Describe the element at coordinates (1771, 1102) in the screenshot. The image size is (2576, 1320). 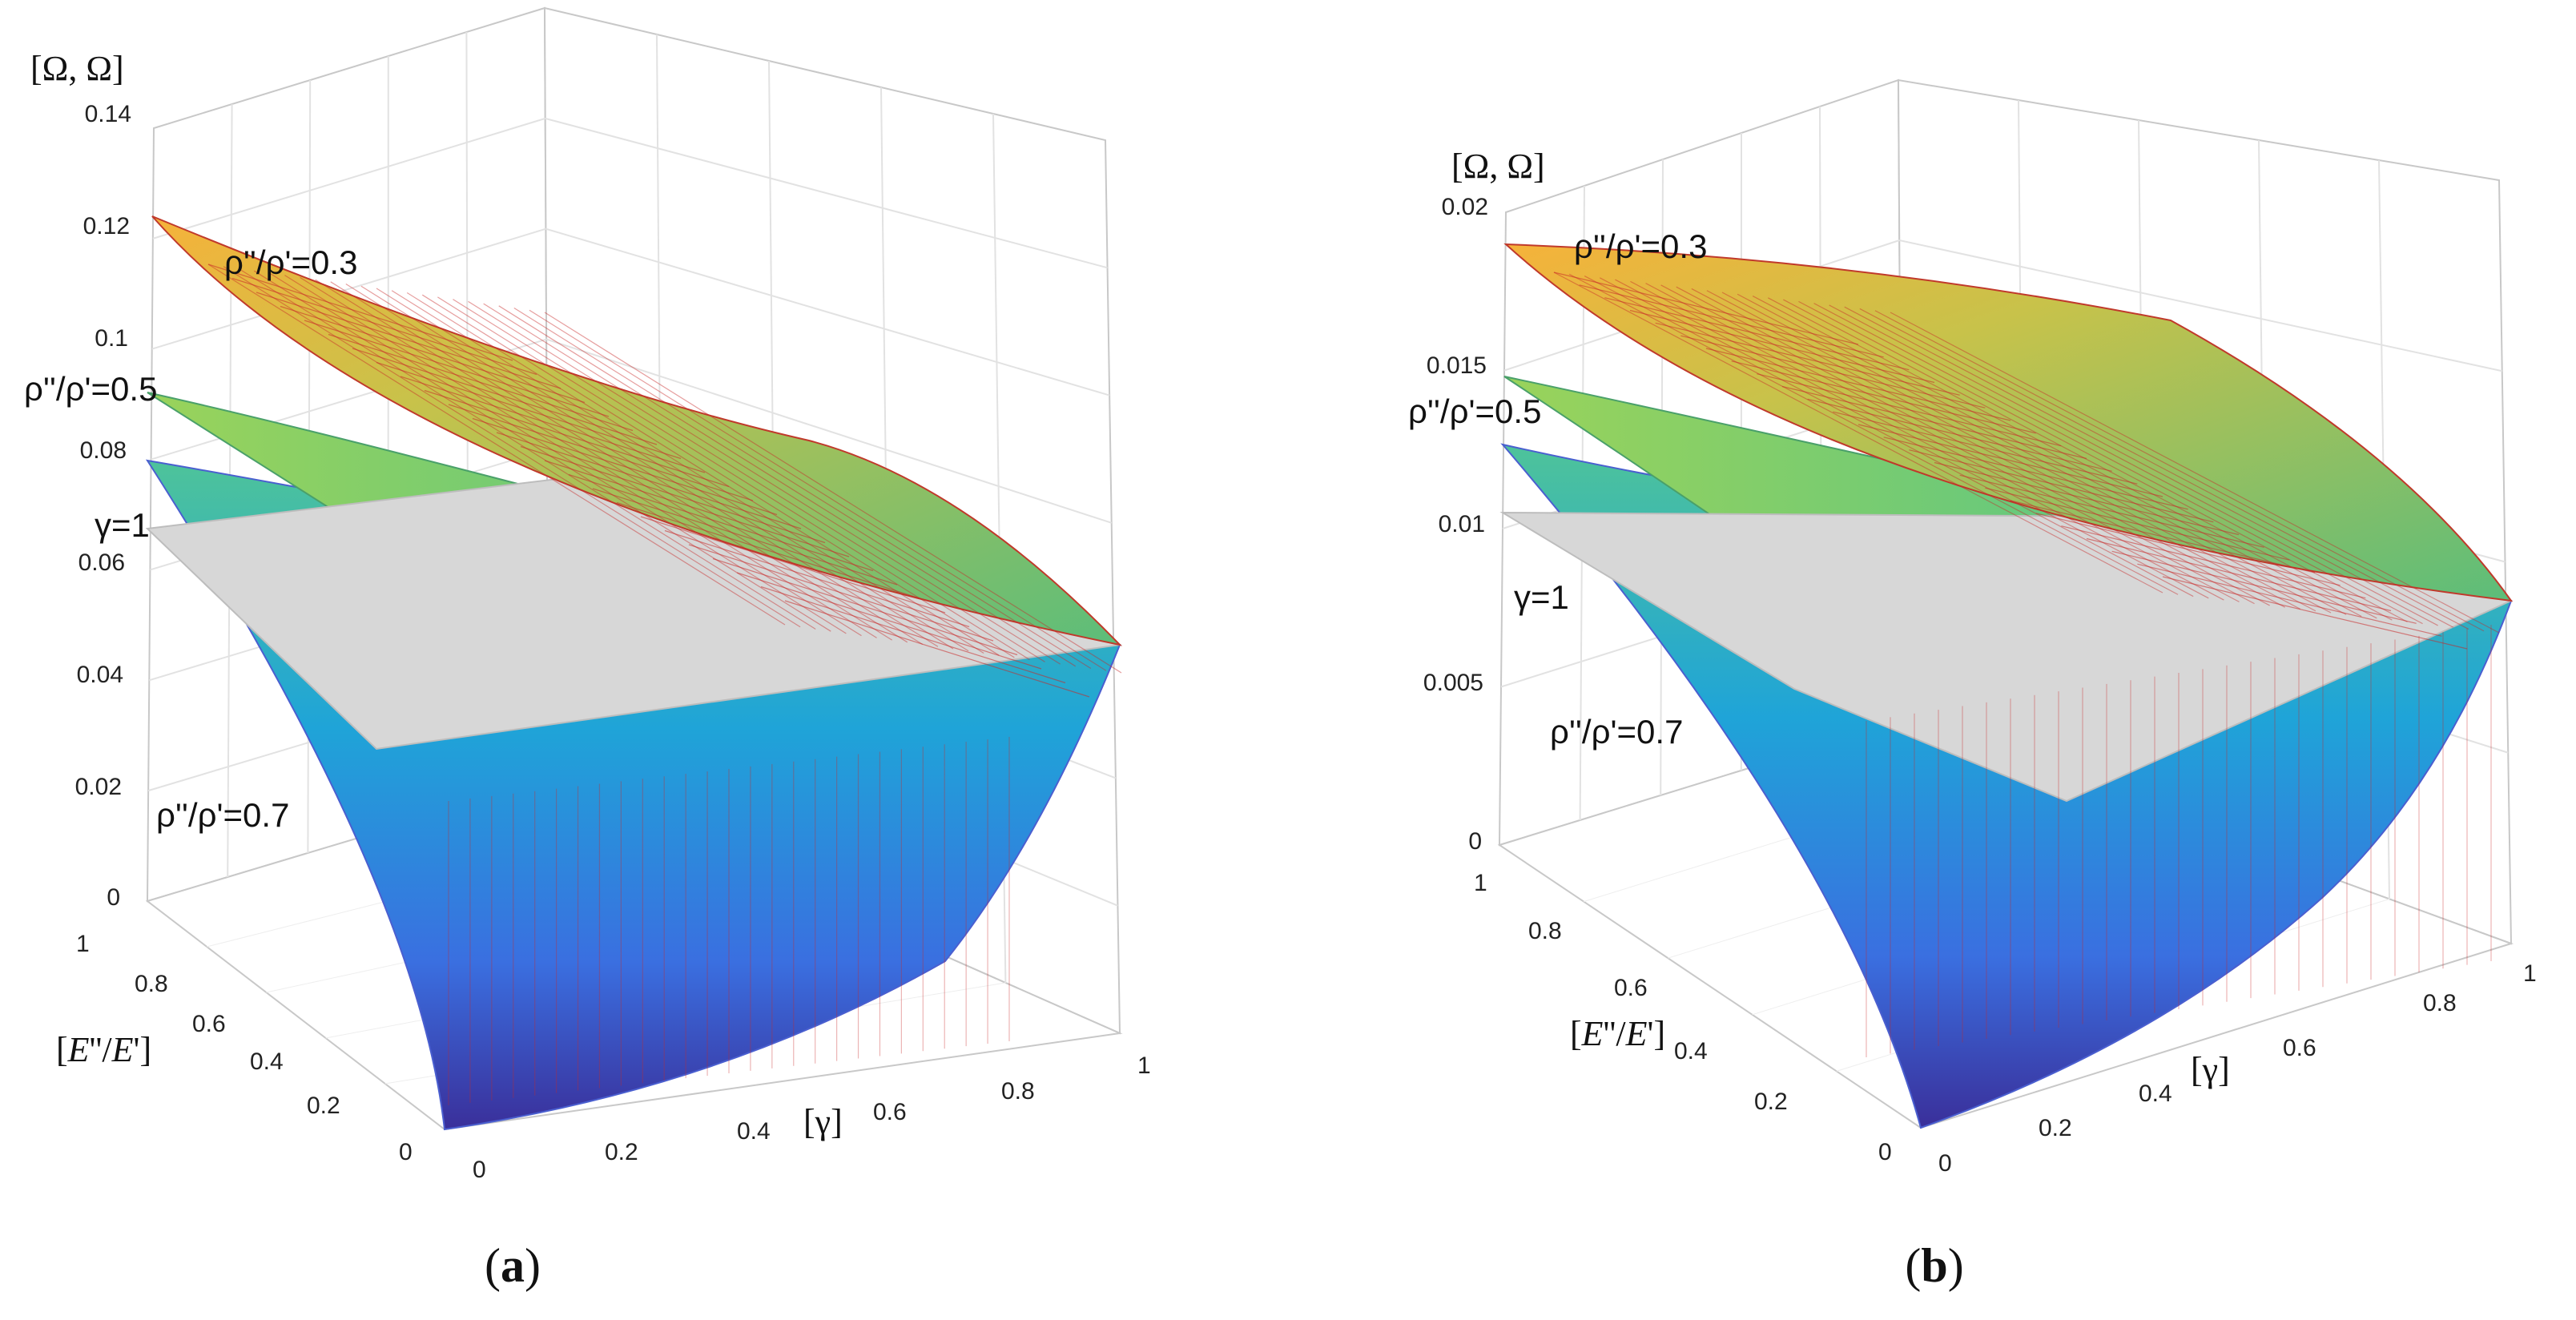
I see `y-tick: 0.2` at that location.